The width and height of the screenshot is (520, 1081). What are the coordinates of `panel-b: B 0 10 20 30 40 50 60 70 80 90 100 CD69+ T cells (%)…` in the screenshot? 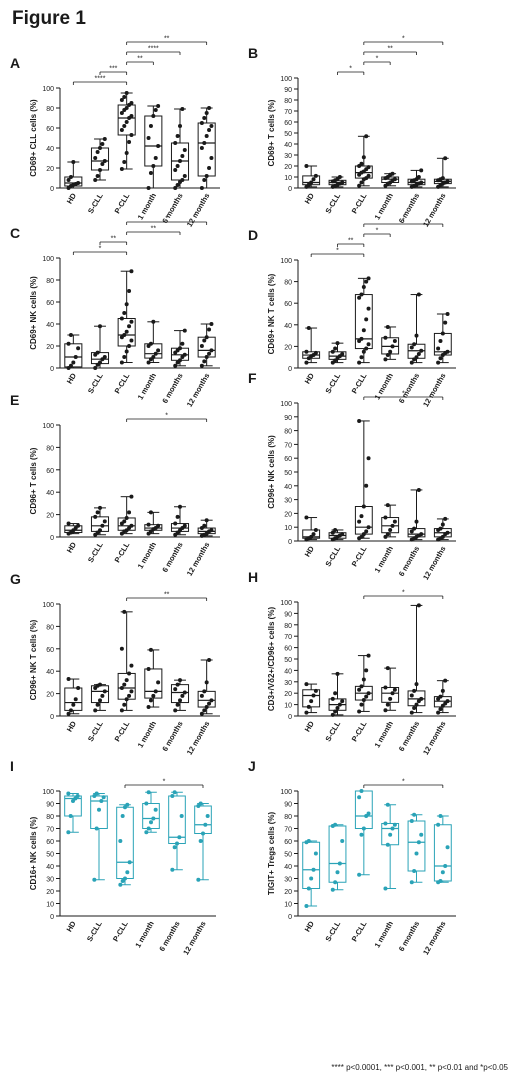 It's located at (352, 132).